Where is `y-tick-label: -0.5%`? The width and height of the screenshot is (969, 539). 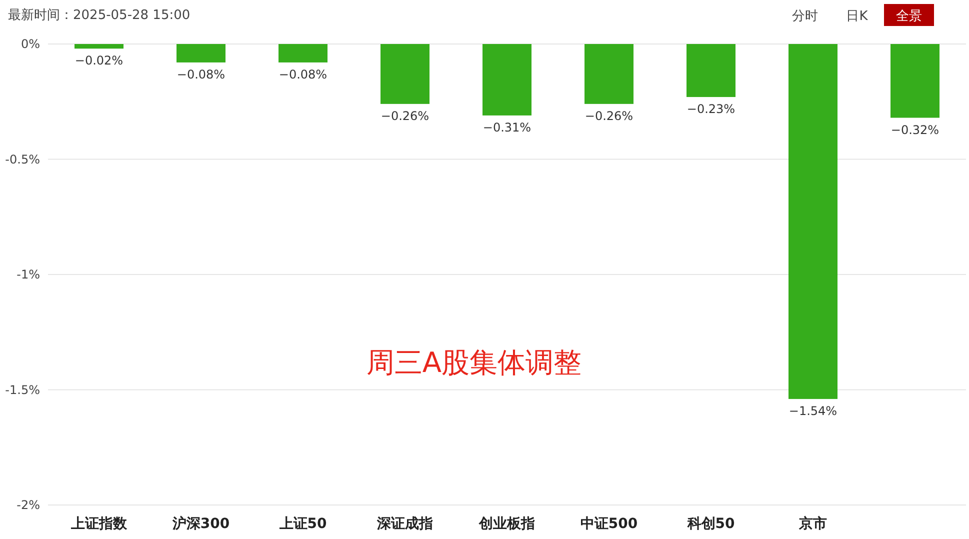 y-tick-label: -0.5% is located at coordinates (22, 159).